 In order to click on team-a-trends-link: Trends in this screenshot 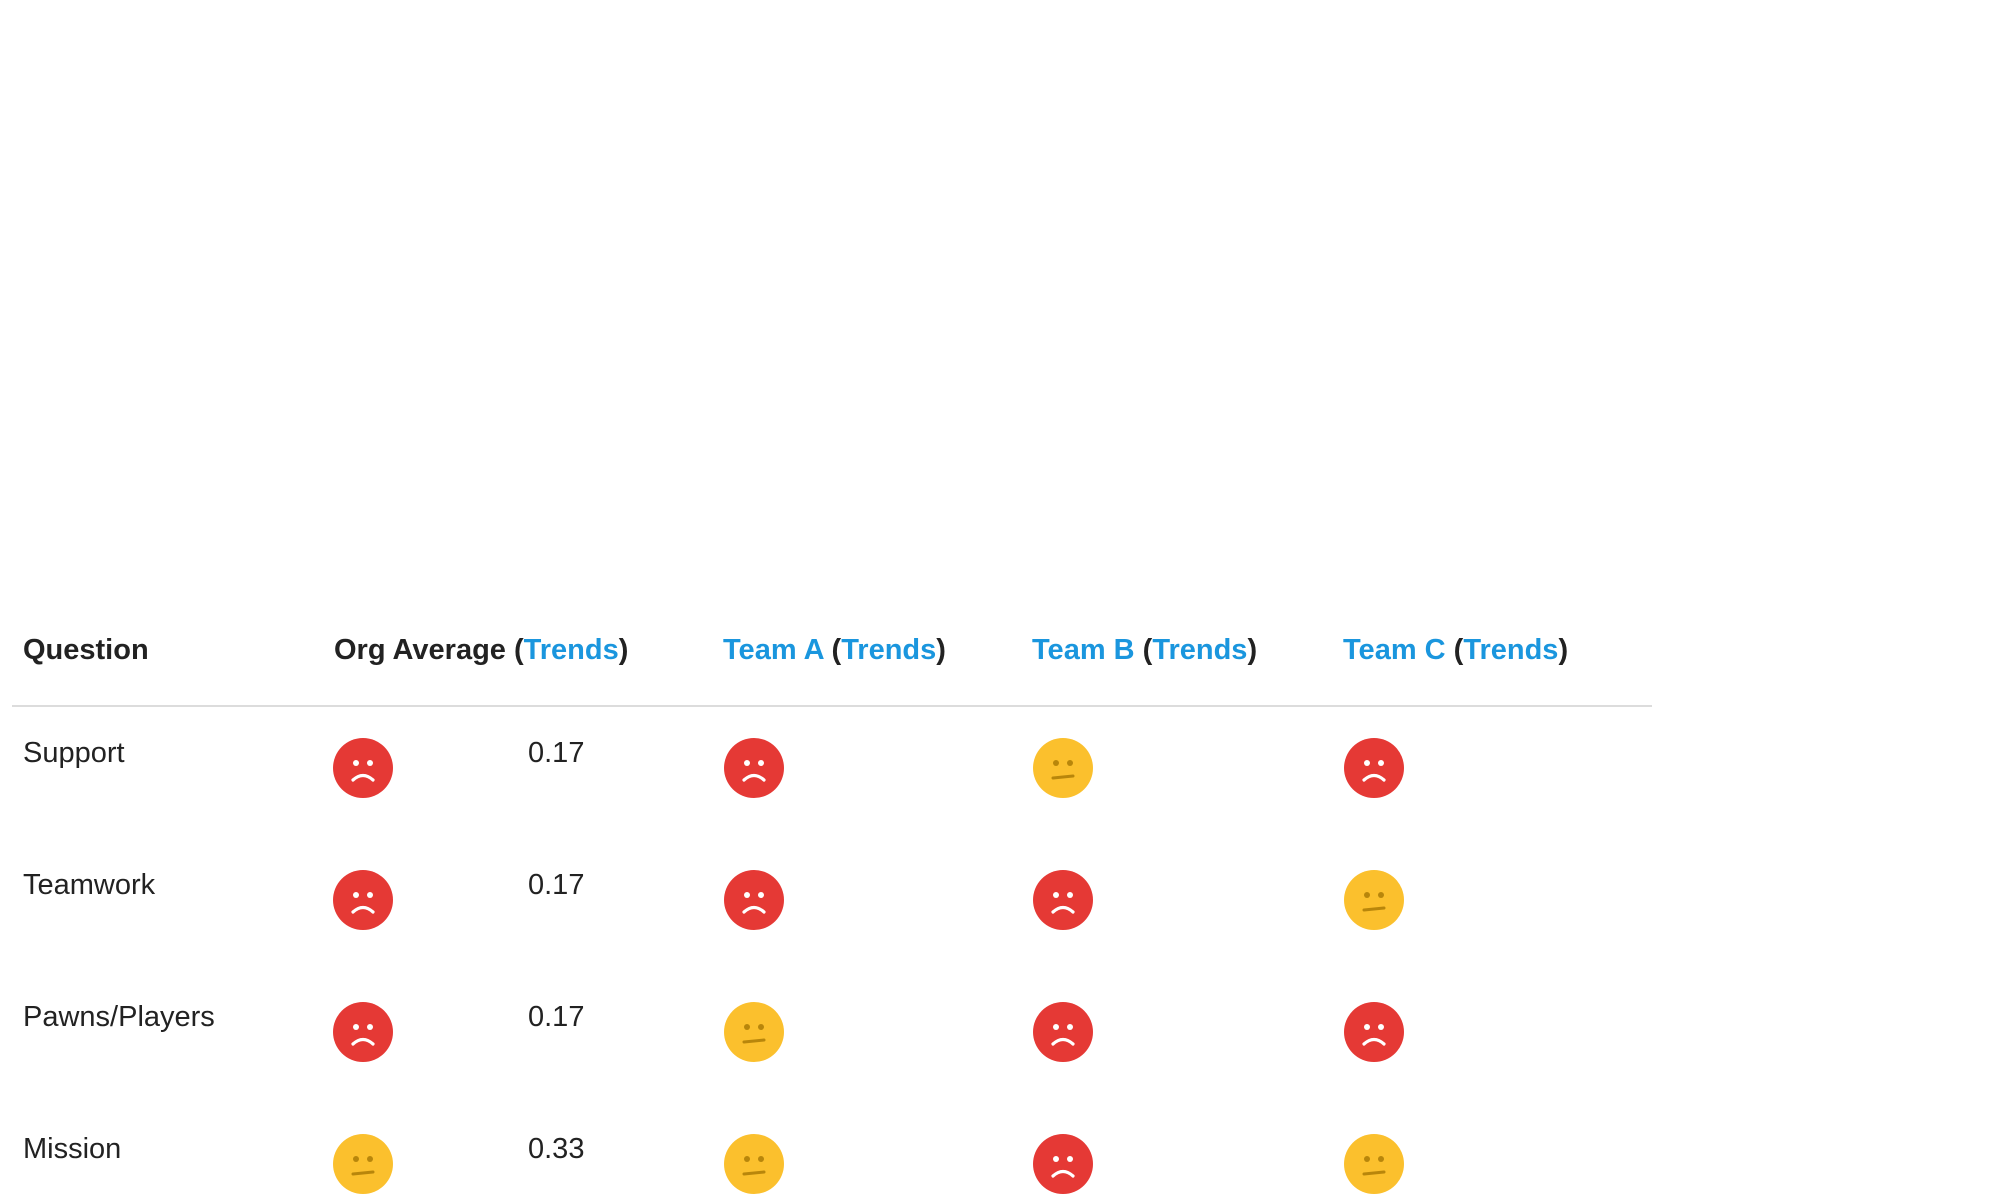, I will do `click(889, 650)`.